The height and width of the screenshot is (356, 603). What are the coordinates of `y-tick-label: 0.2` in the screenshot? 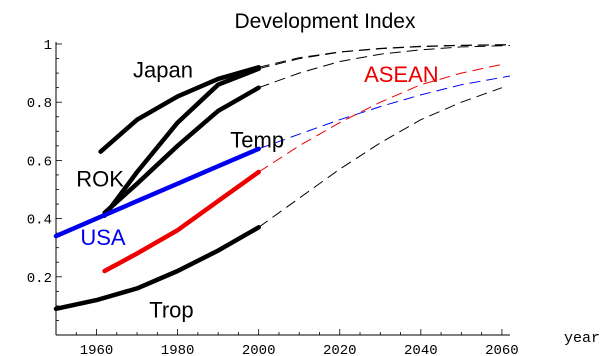 It's located at (39, 279).